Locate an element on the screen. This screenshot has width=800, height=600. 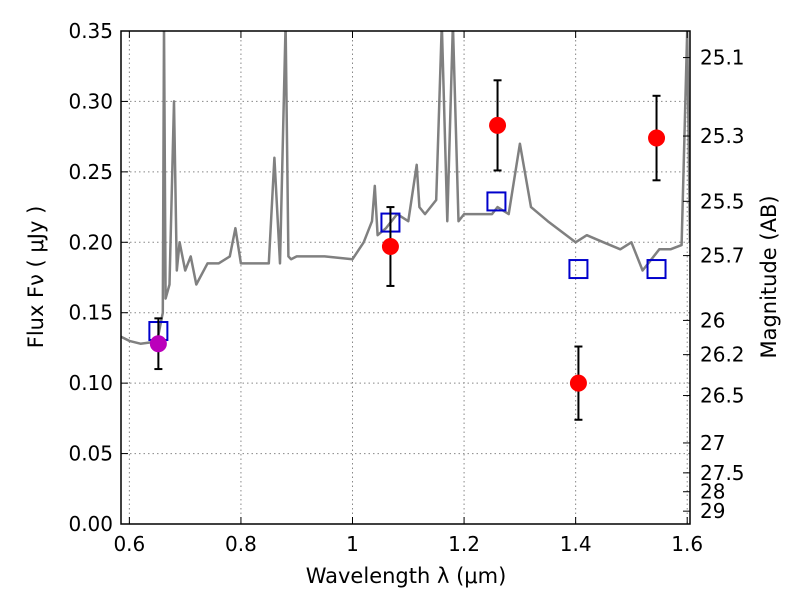
x-tick-label: 1.4 is located at coordinates (576, 544).